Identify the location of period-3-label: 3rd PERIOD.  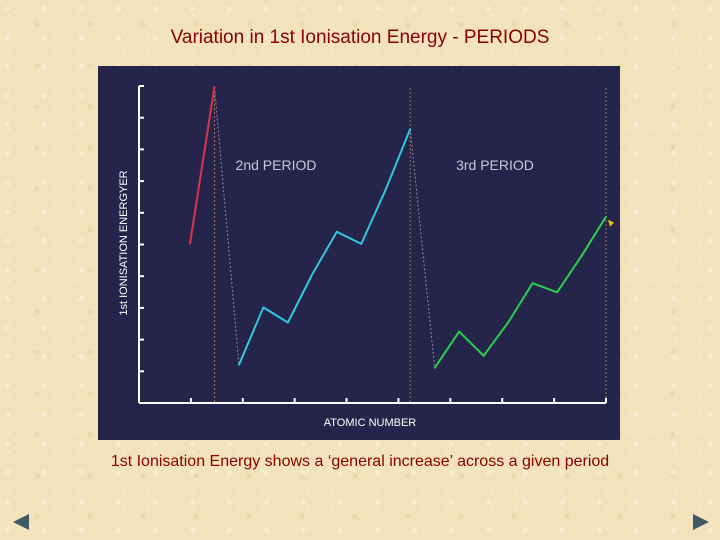
(495, 165).